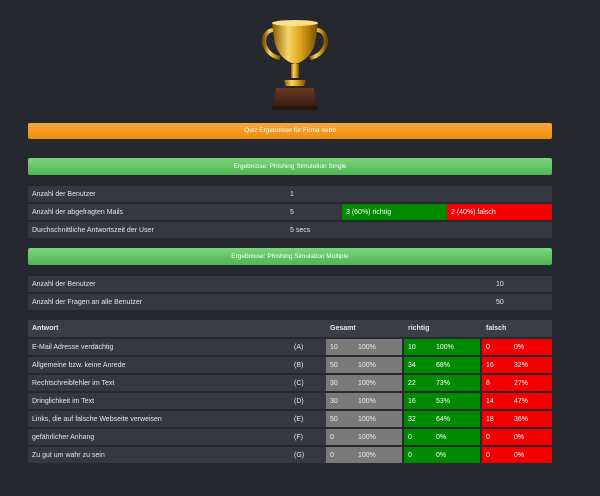 The height and width of the screenshot is (496, 600). I want to click on answer-key: (E), so click(308, 419).